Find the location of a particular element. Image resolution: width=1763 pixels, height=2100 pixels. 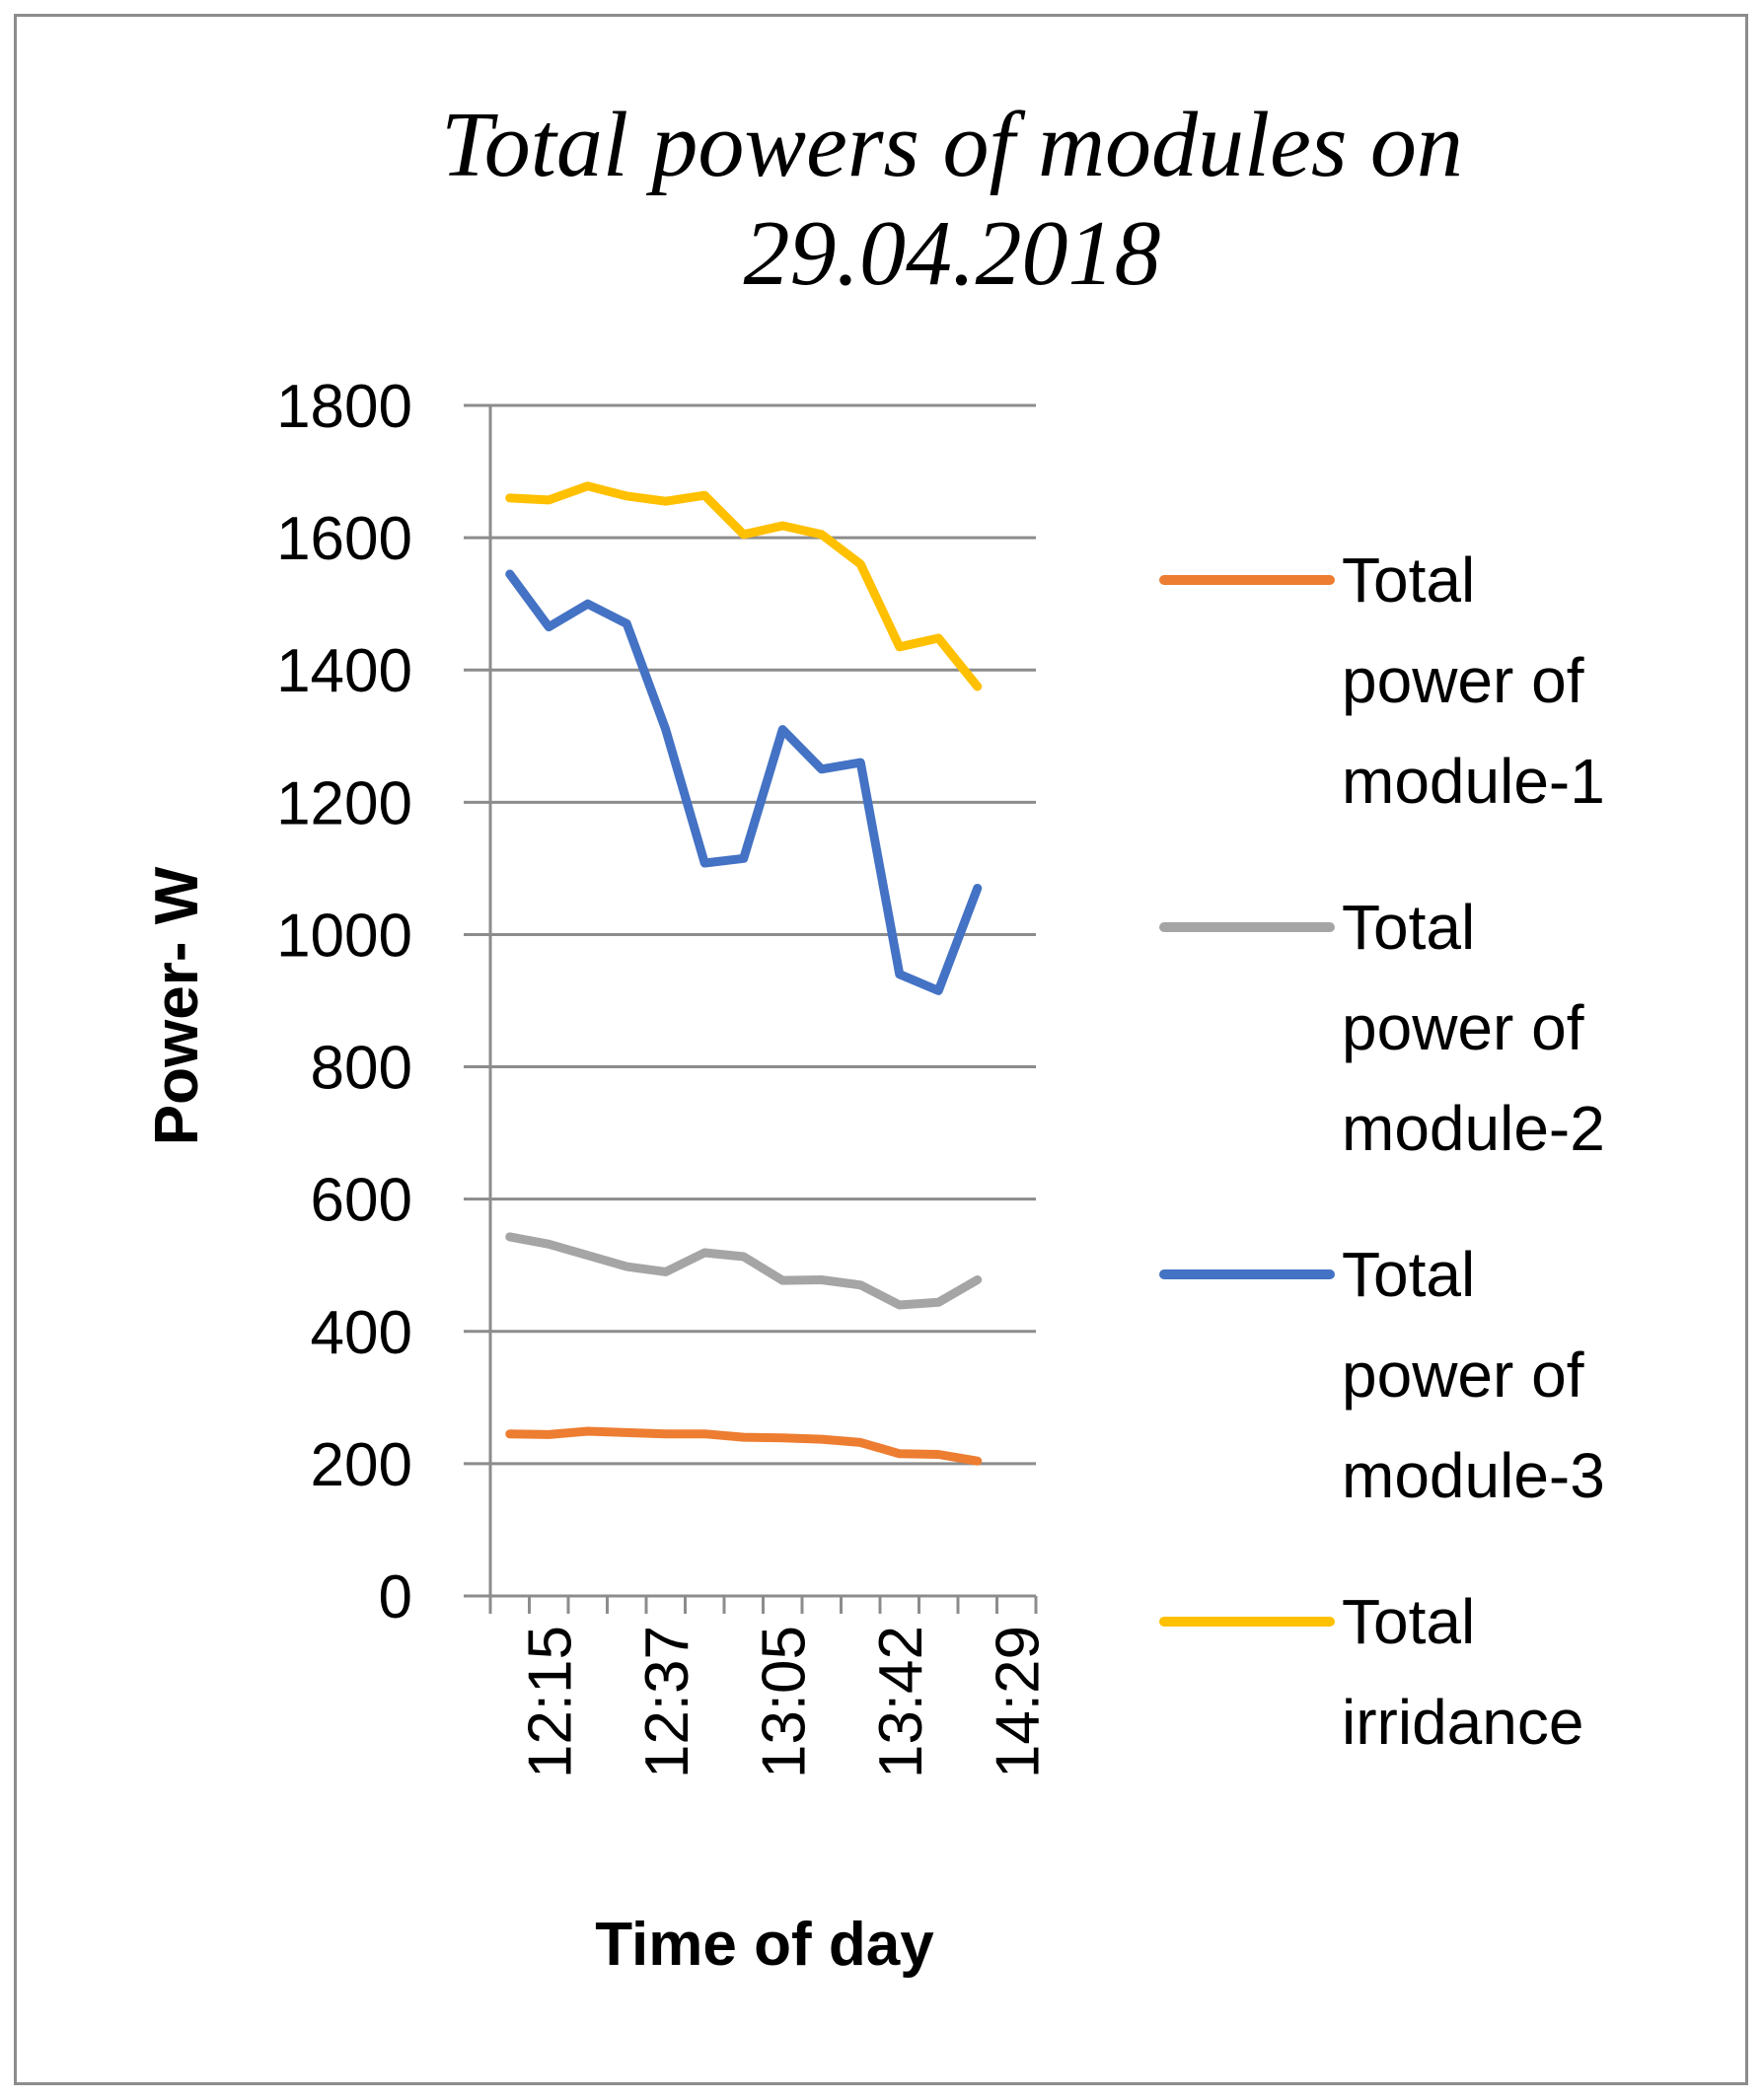

chart-title-line-1: Total powers of modules on is located at coordinates (952, 145).